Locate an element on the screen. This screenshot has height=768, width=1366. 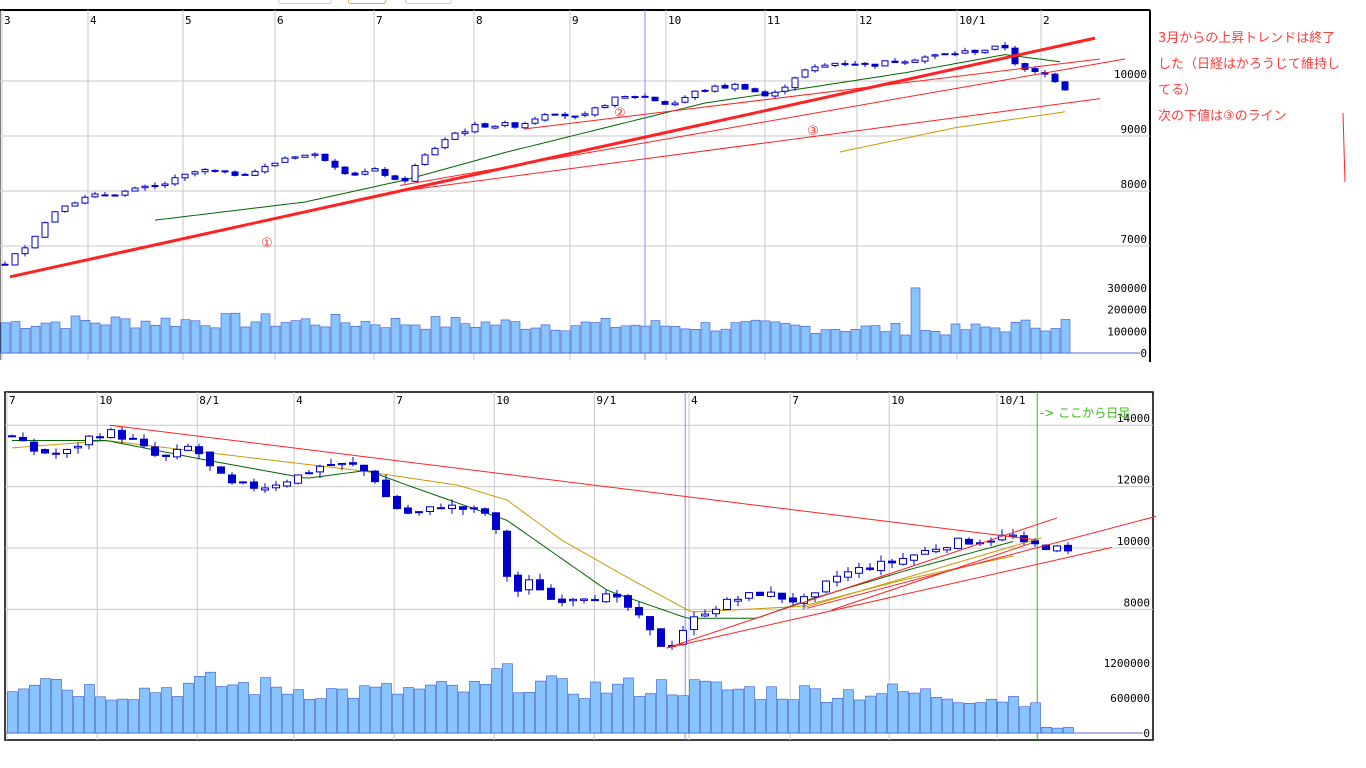
moving-average-long is located at coordinates (952, 132).